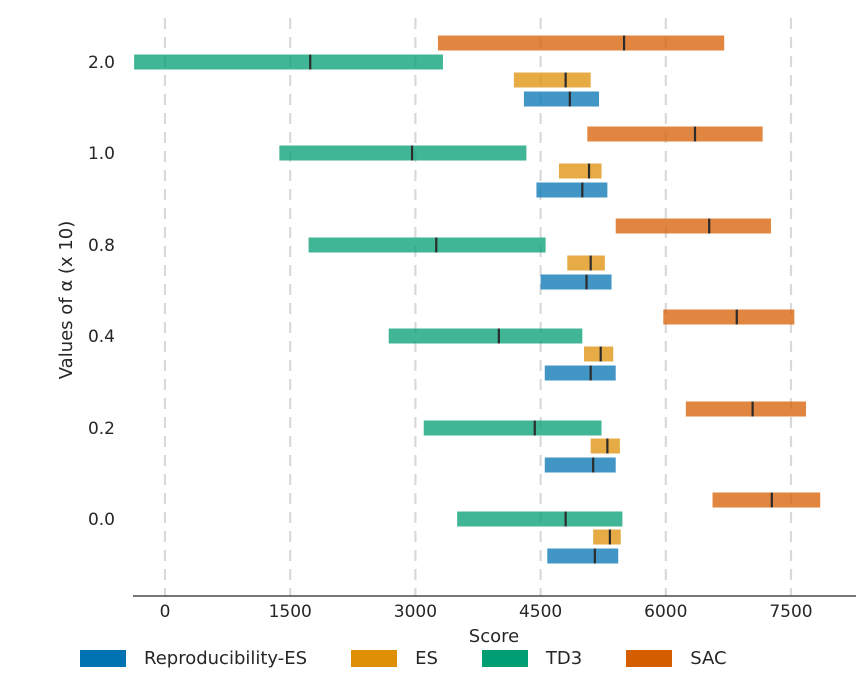 This screenshot has width=864, height=693. I want to click on bar-sac-0.2, so click(746, 409).